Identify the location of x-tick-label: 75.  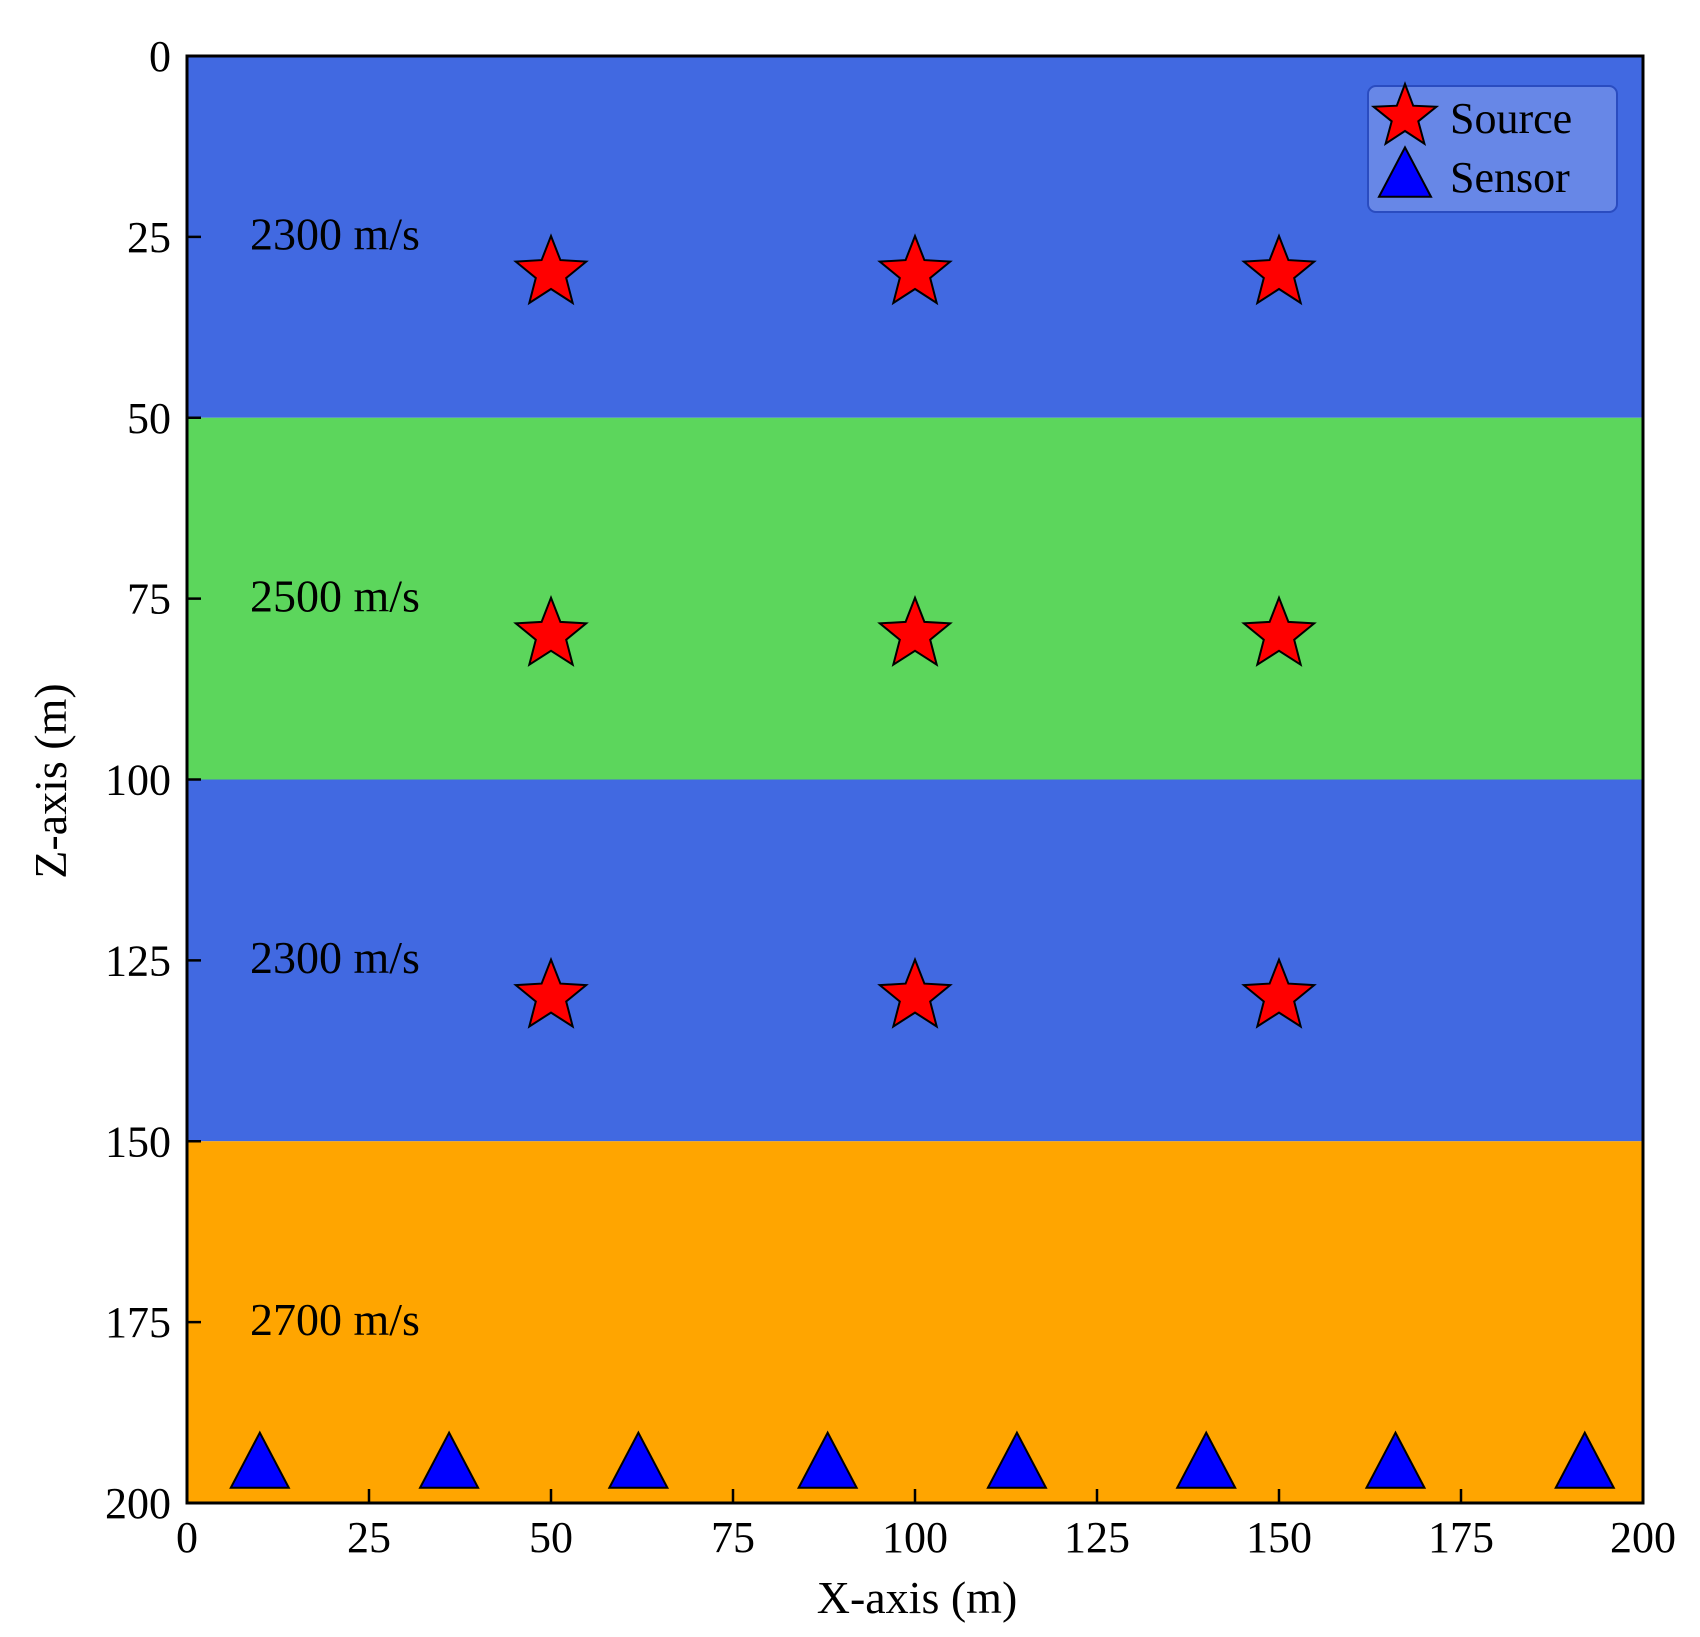
(733, 1537).